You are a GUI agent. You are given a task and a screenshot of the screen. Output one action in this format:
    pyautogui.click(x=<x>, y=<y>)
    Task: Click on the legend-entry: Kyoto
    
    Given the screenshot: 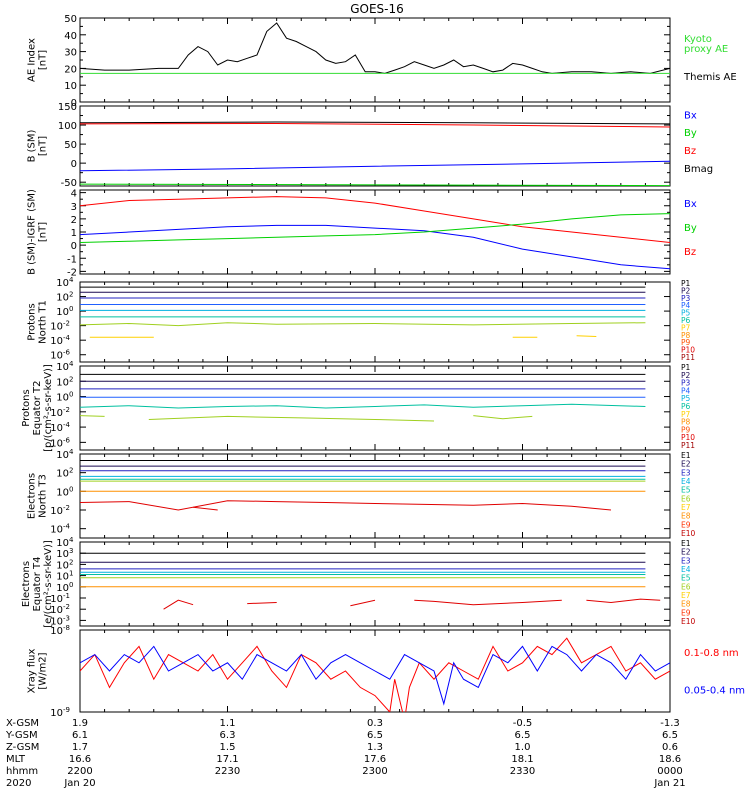 What is the action you would take?
    pyautogui.click(x=698, y=39)
    